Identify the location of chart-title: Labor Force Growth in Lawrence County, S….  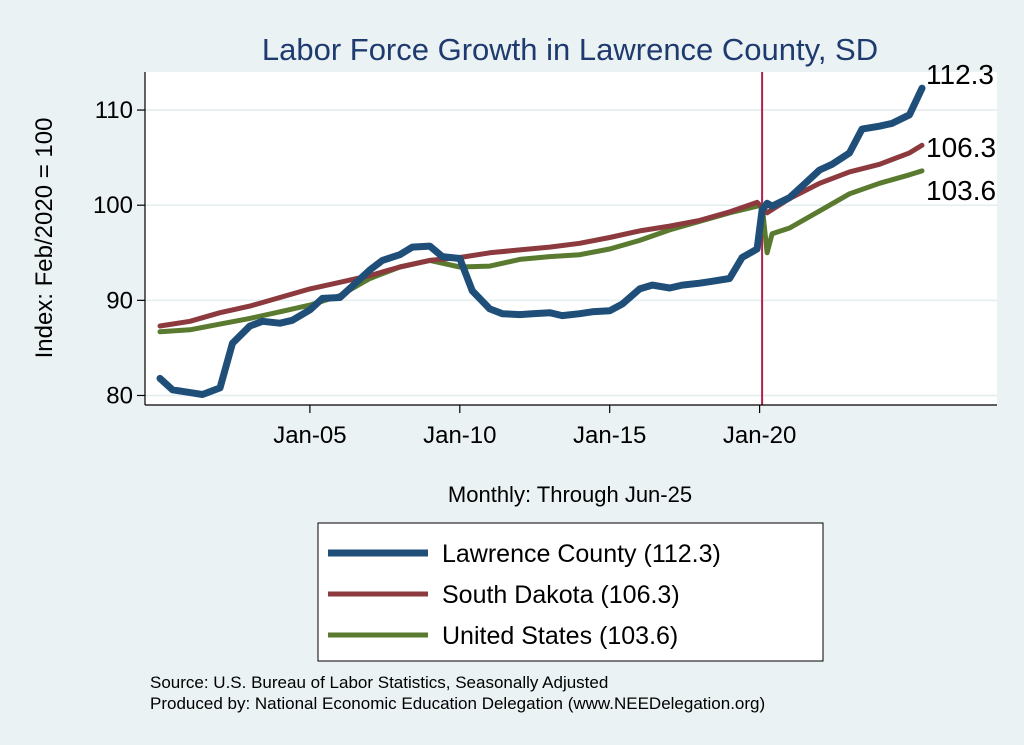
(570, 49).